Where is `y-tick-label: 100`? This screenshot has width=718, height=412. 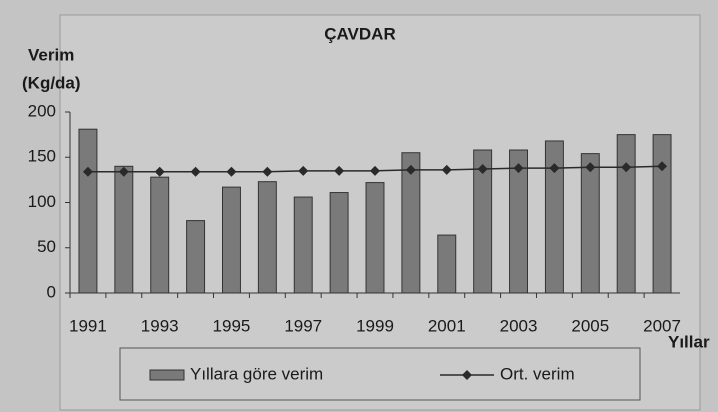 y-tick-label: 100 is located at coordinates (42, 201).